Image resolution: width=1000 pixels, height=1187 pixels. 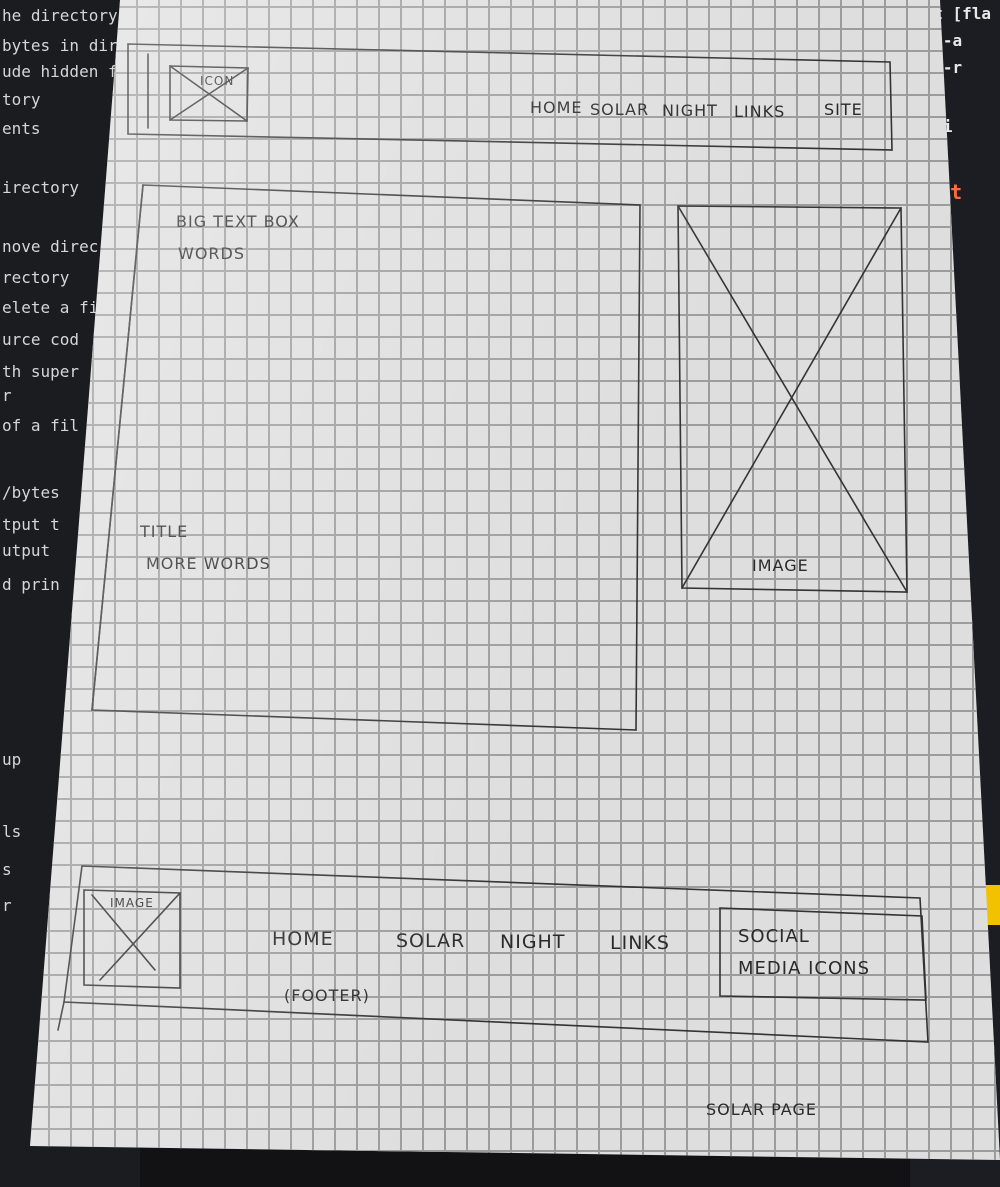 I want to click on section-title: TITLE, so click(x=164, y=531).